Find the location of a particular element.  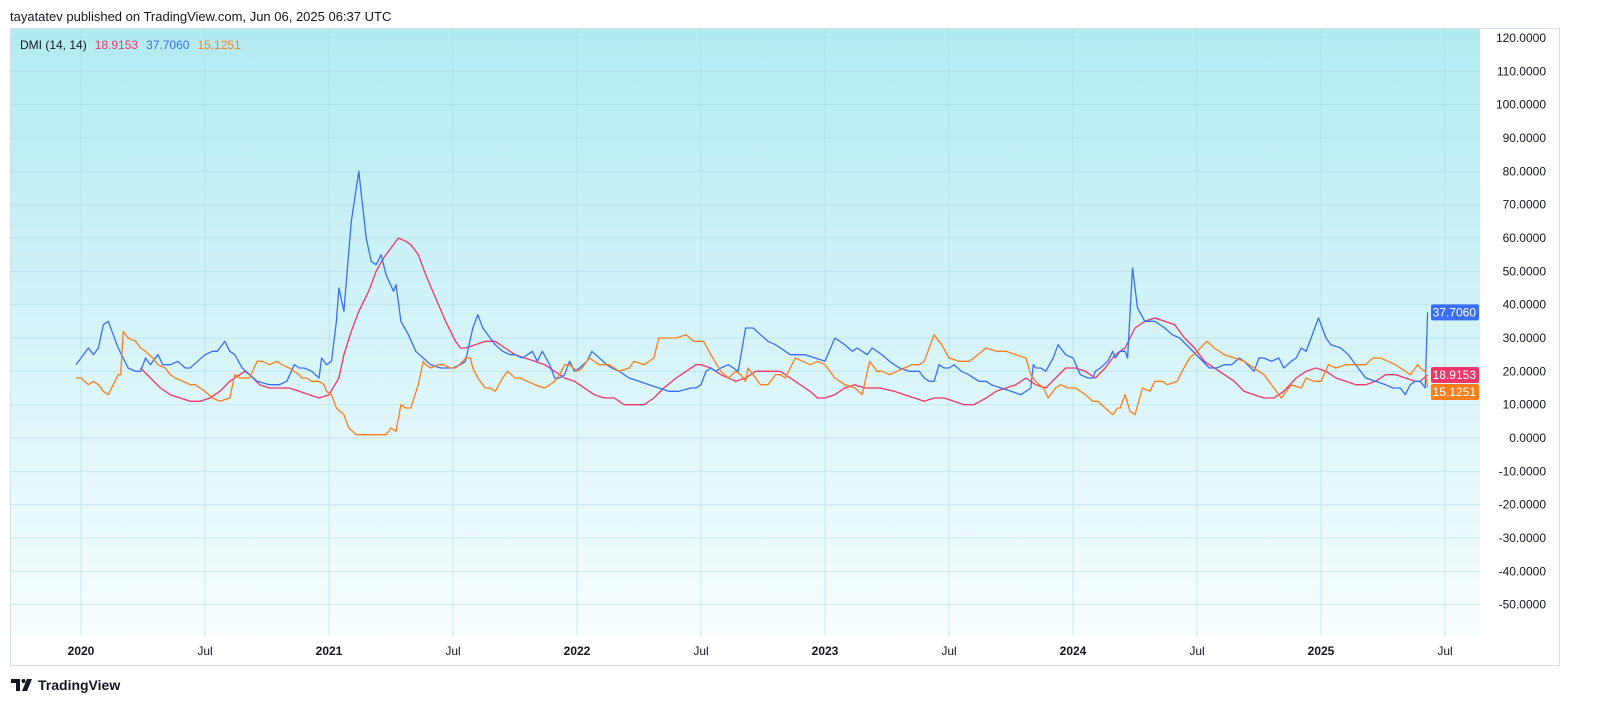

y-tick-label: 0.0000 is located at coordinates (1527, 438).